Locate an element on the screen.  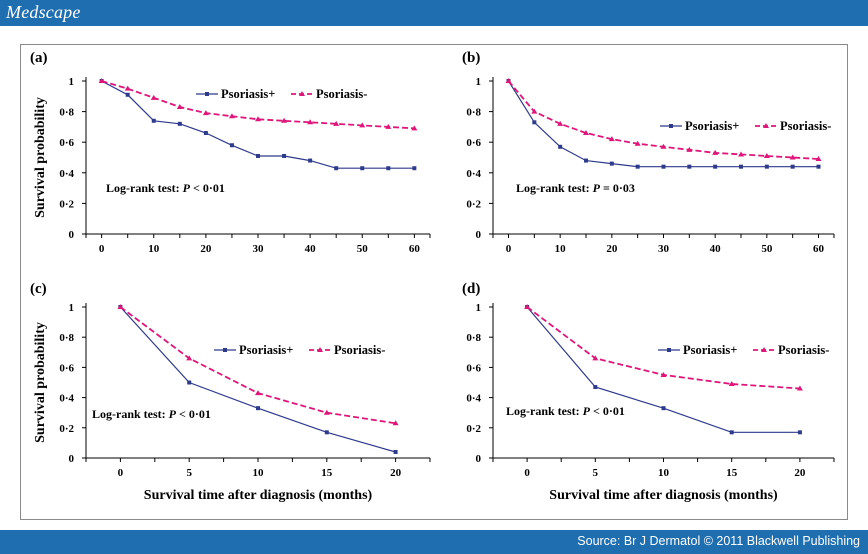
header-bar: Medscape is located at coordinates (434, 13).